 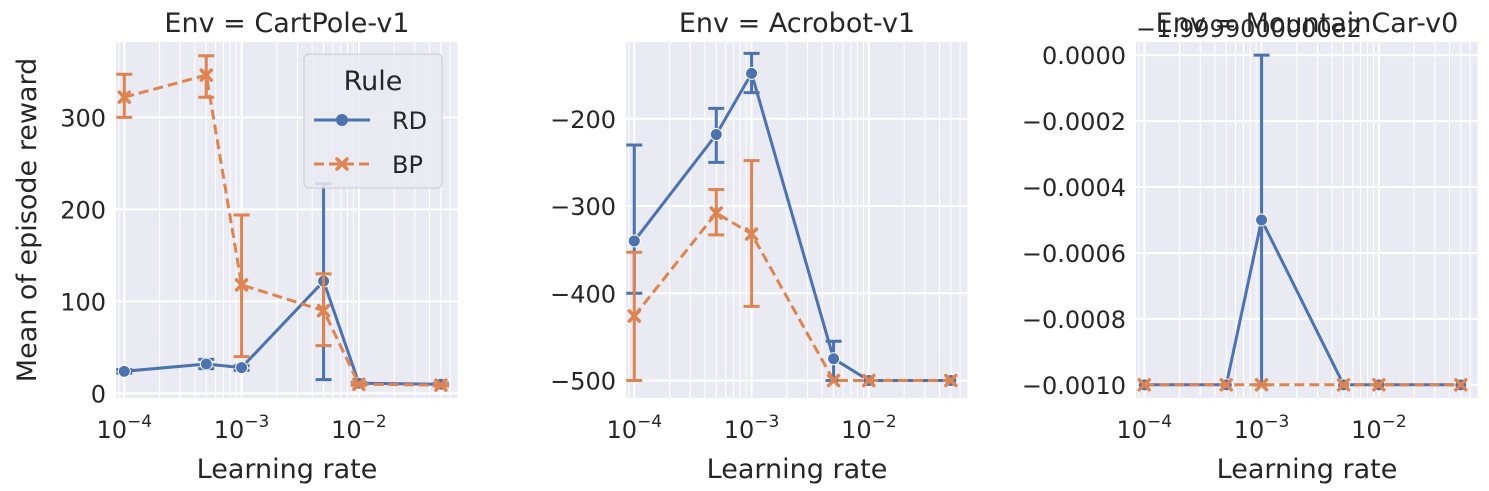 I want to click on panel-title: Env = MountainCar-v0, so click(x=1307, y=23).